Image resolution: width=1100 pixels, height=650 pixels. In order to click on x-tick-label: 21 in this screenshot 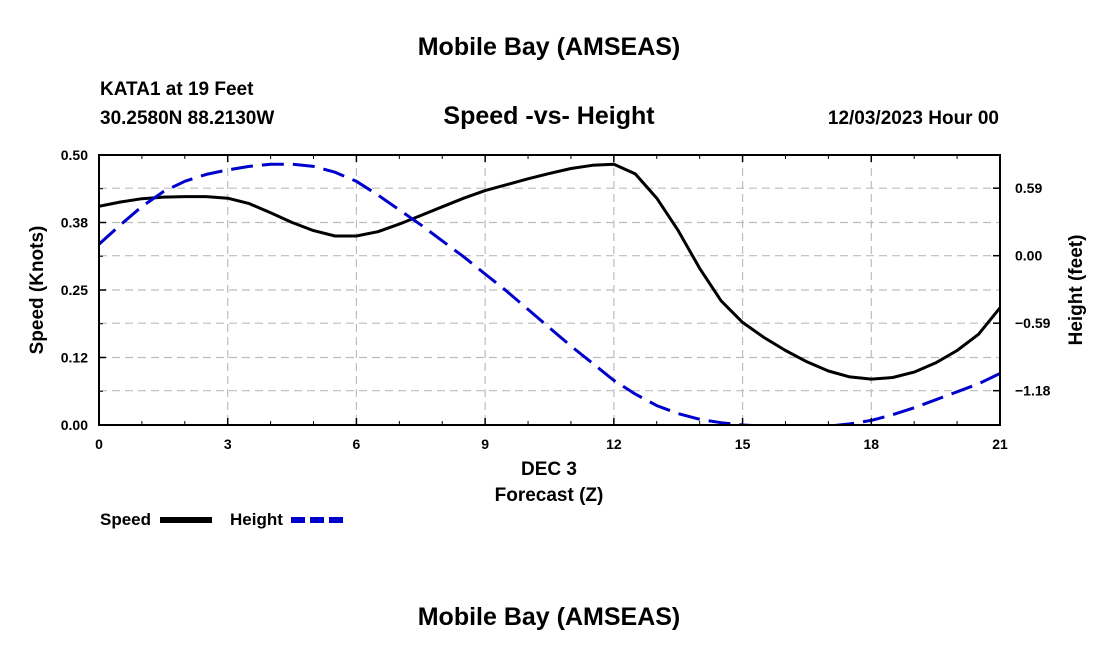, I will do `click(1000, 444)`.